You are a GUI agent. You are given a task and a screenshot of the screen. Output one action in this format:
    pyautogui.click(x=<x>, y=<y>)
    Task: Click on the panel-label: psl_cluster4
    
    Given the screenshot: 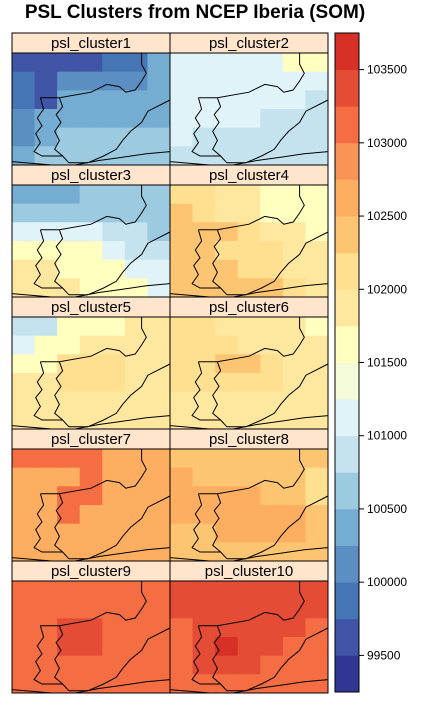 What is the action you would take?
    pyautogui.click(x=249, y=175)
    